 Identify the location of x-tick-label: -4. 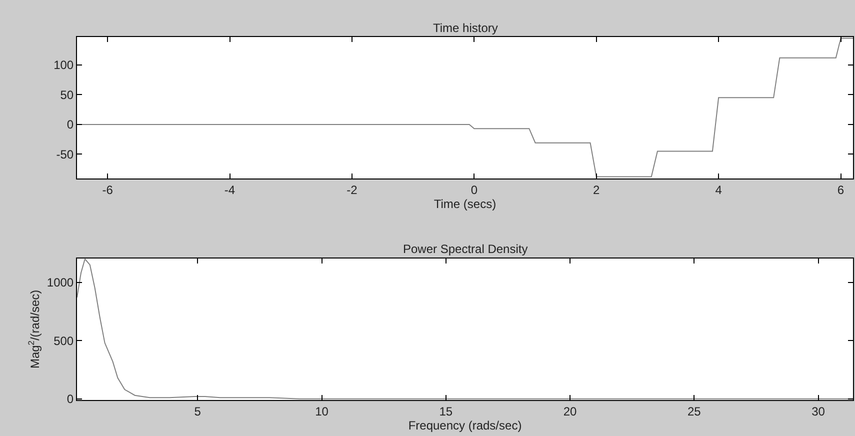
(230, 189).